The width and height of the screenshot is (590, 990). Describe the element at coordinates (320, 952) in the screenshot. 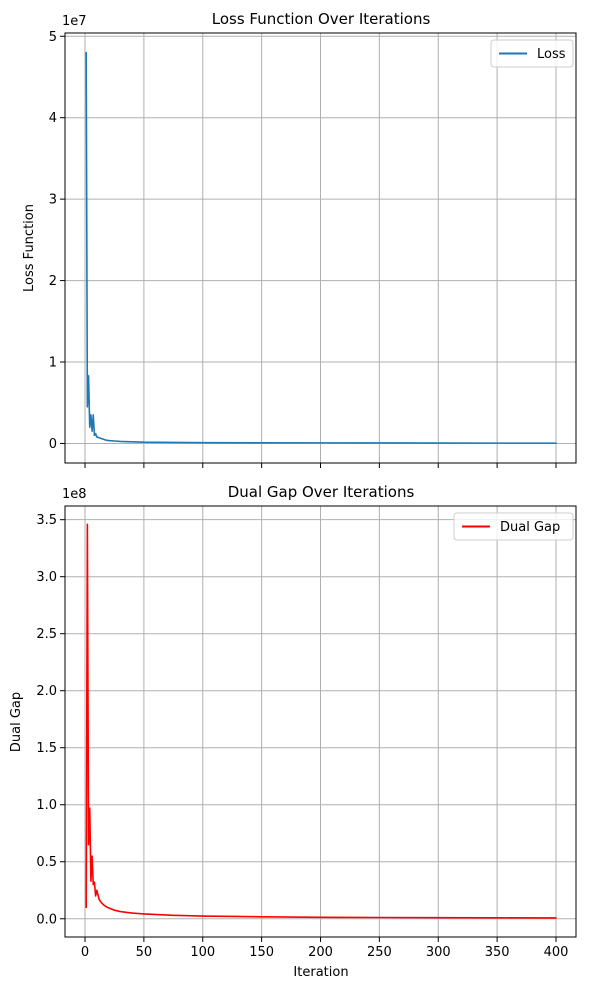

I see `dual-gap-x-tick-label: 200` at that location.